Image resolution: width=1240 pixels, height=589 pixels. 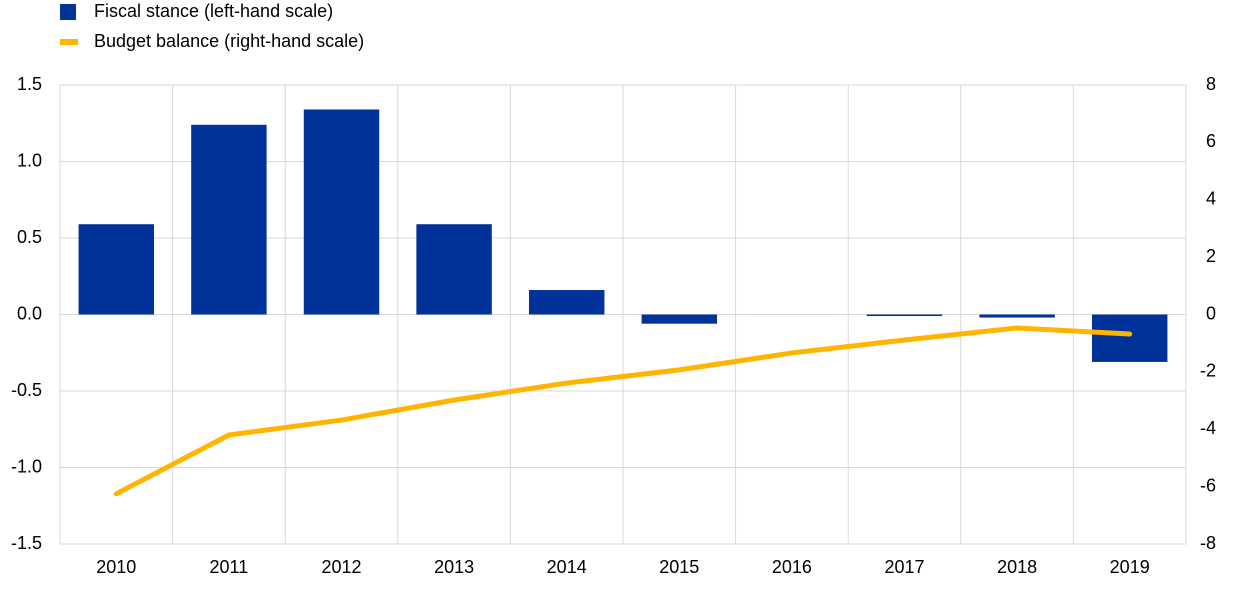 I want to click on x-tick-label: 2010, so click(x=116, y=567).